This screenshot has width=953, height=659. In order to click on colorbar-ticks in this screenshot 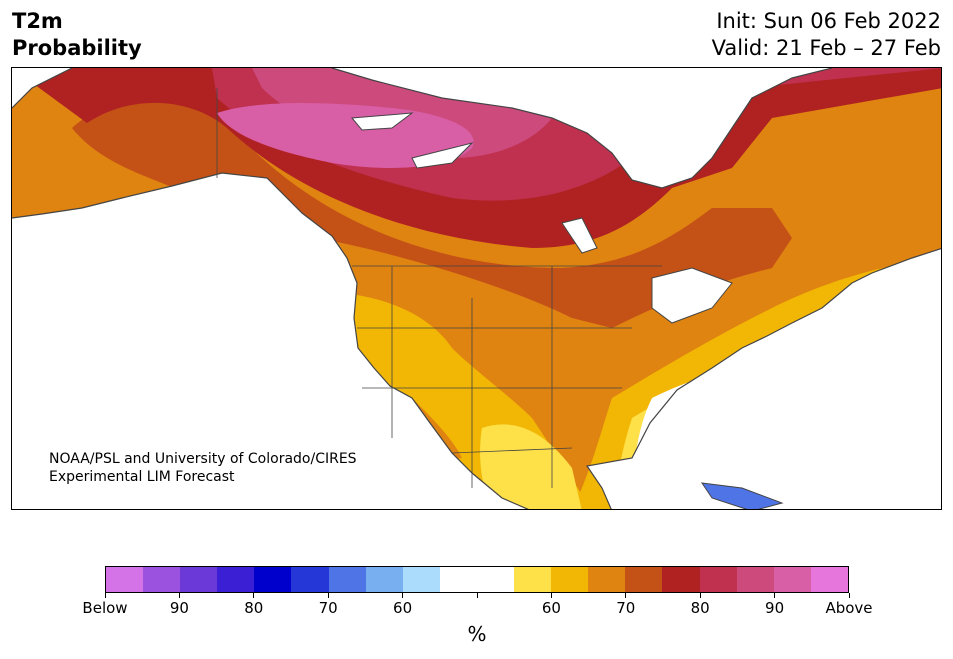, I will do `click(477, 597)`.